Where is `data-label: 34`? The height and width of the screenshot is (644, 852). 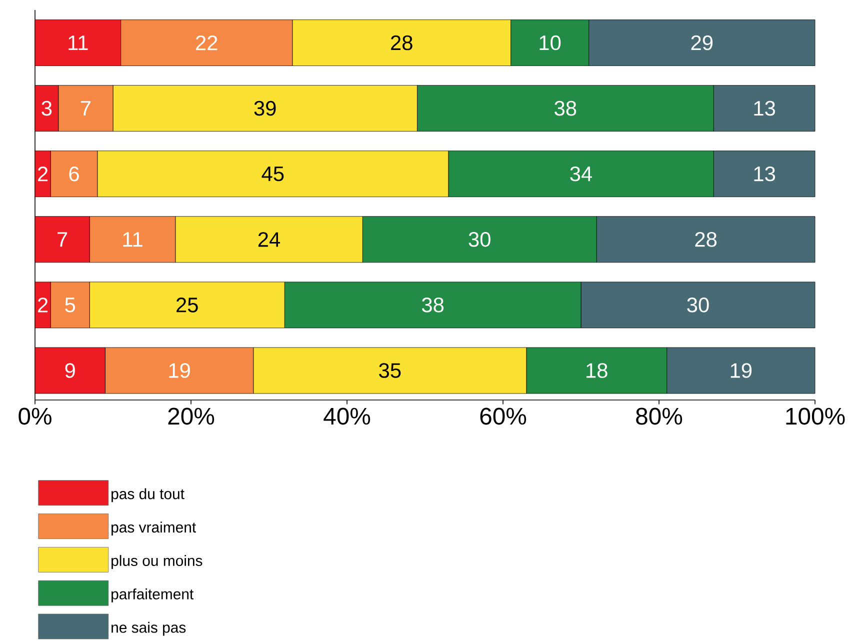 data-label: 34 is located at coordinates (581, 174).